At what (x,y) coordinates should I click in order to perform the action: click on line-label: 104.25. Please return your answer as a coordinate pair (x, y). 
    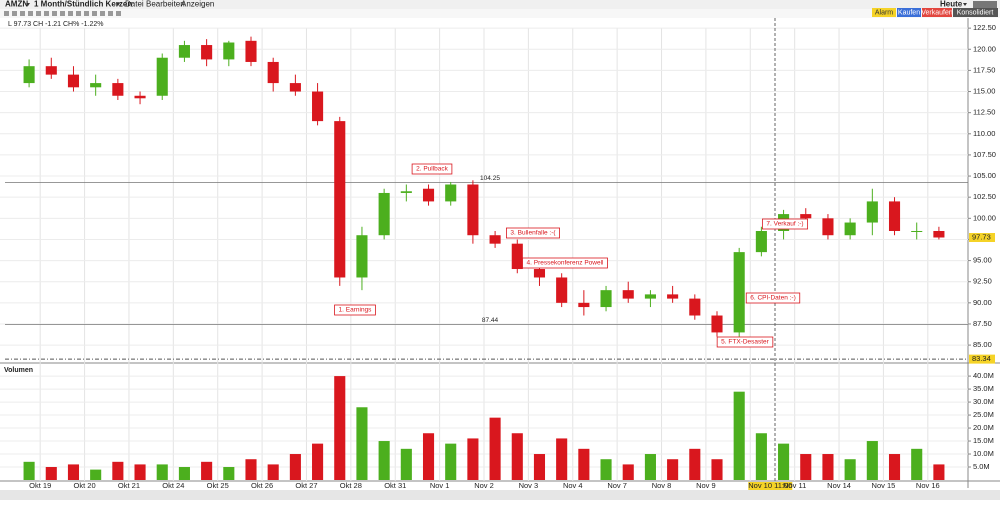
    Looking at the image, I should click on (490, 178).